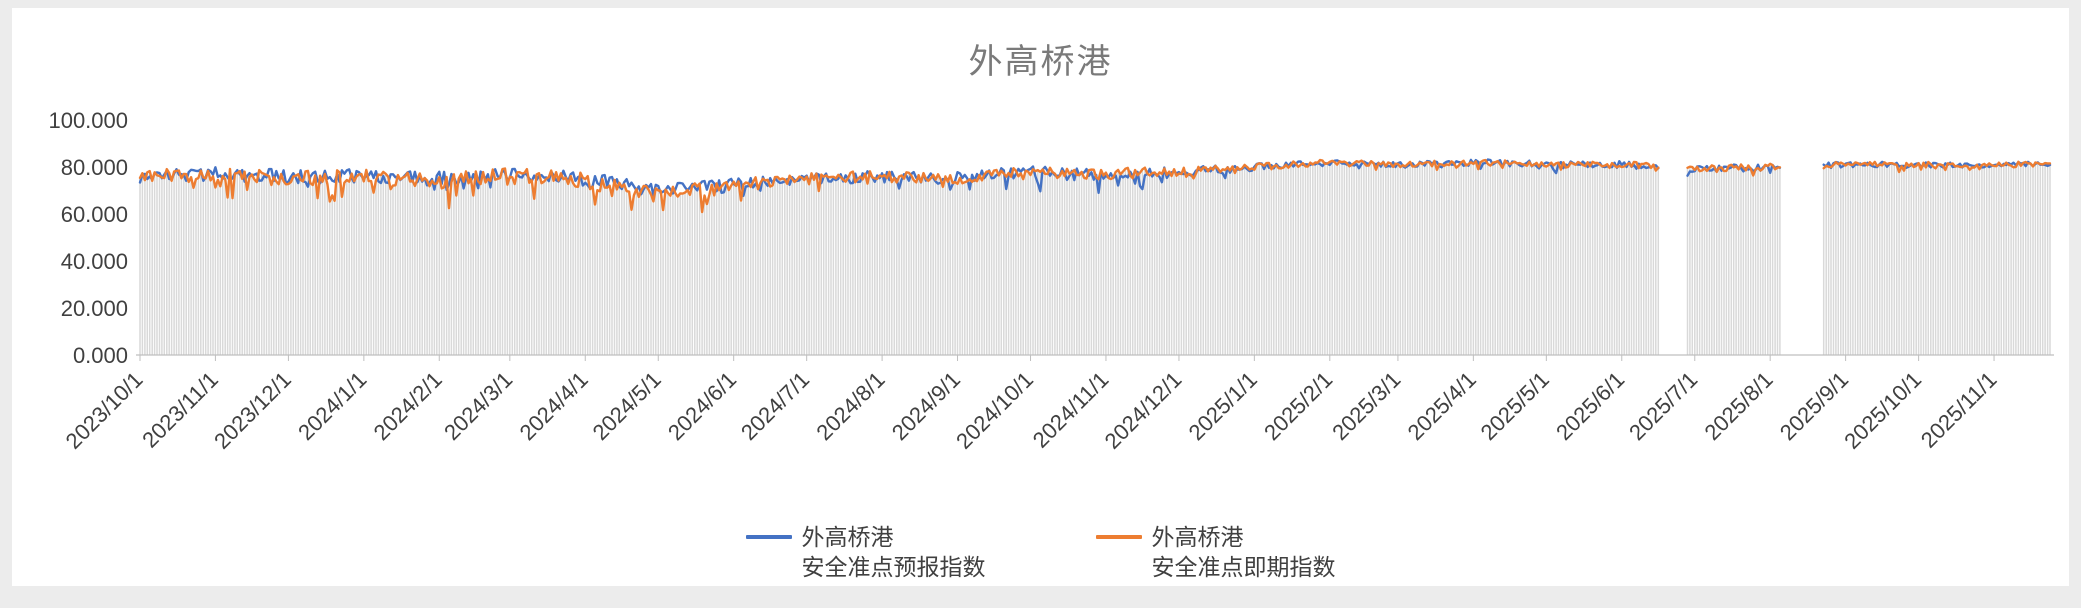 The height and width of the screenshot is (608, 2081). What do you see at coordinates (332, 406) in the screenshot?
I see `x-axis-tick-label: 2024/1/1` at bounding box center [332, 406].